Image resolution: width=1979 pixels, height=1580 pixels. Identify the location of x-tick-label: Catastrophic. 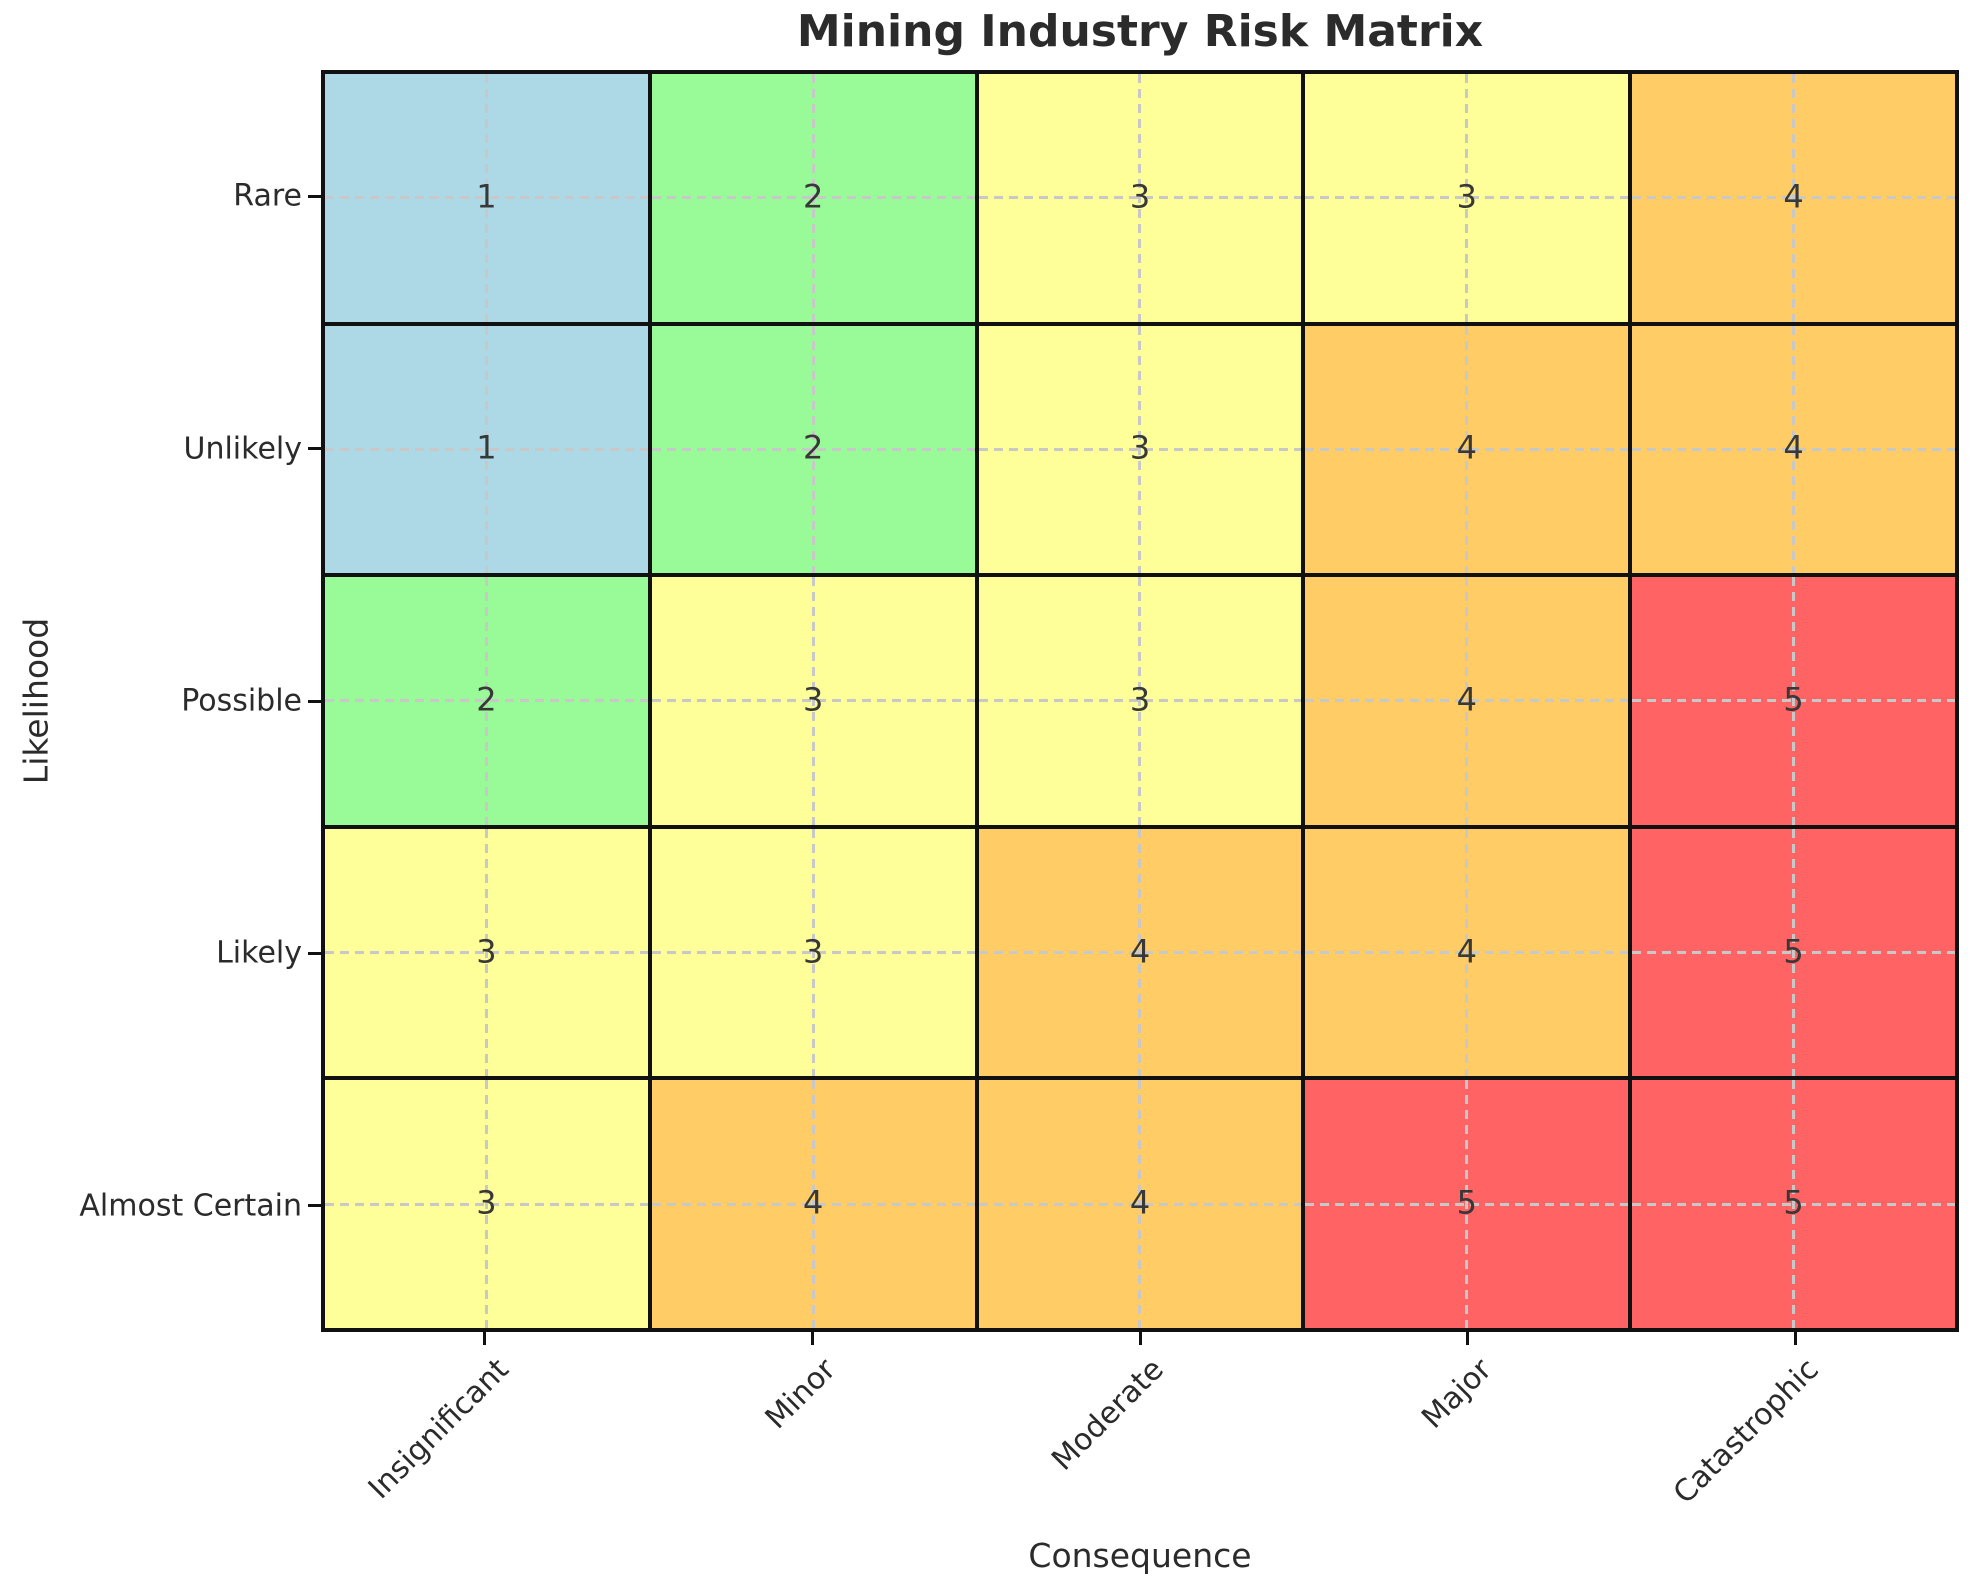
(1746, 1431).